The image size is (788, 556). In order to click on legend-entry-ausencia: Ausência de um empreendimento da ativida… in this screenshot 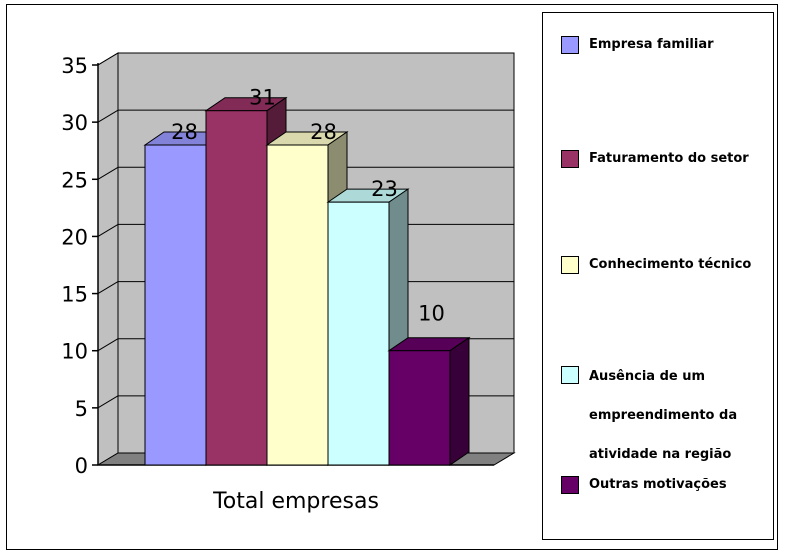, I will do `click(659, 413)`.